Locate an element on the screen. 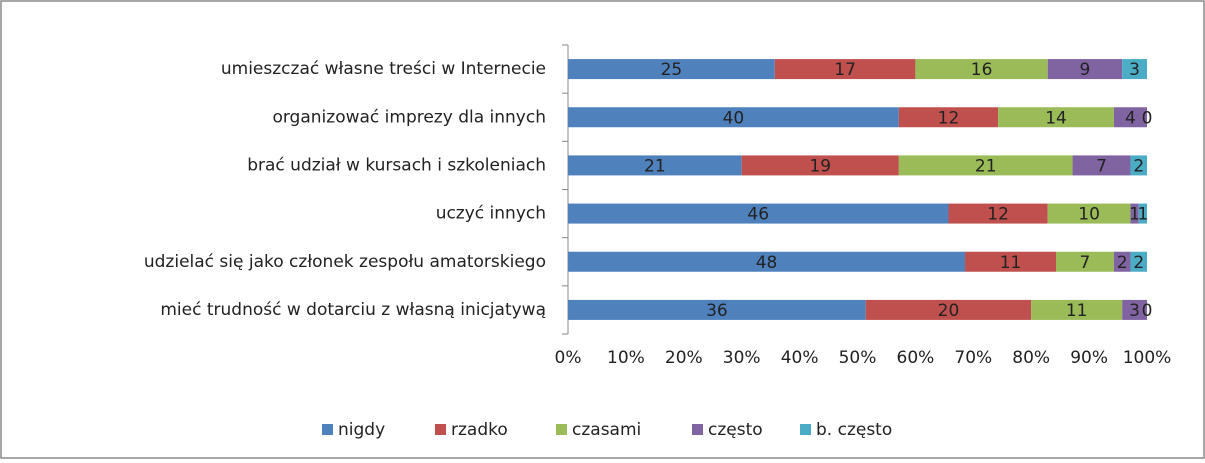 This screenshot has width=1205, height=463. data-label: 48 is located at coordinates (767, 263).